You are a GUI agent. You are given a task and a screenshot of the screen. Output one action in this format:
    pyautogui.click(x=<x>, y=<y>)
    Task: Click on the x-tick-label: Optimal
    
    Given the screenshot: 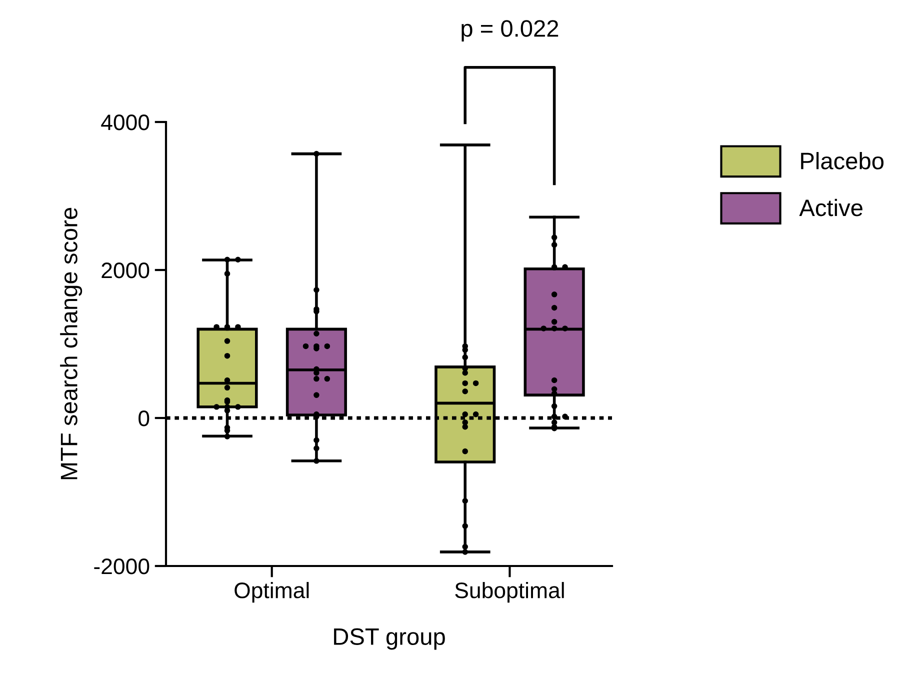 What is the action you would take?
    pyautogui.click(x=271, y=592)
    